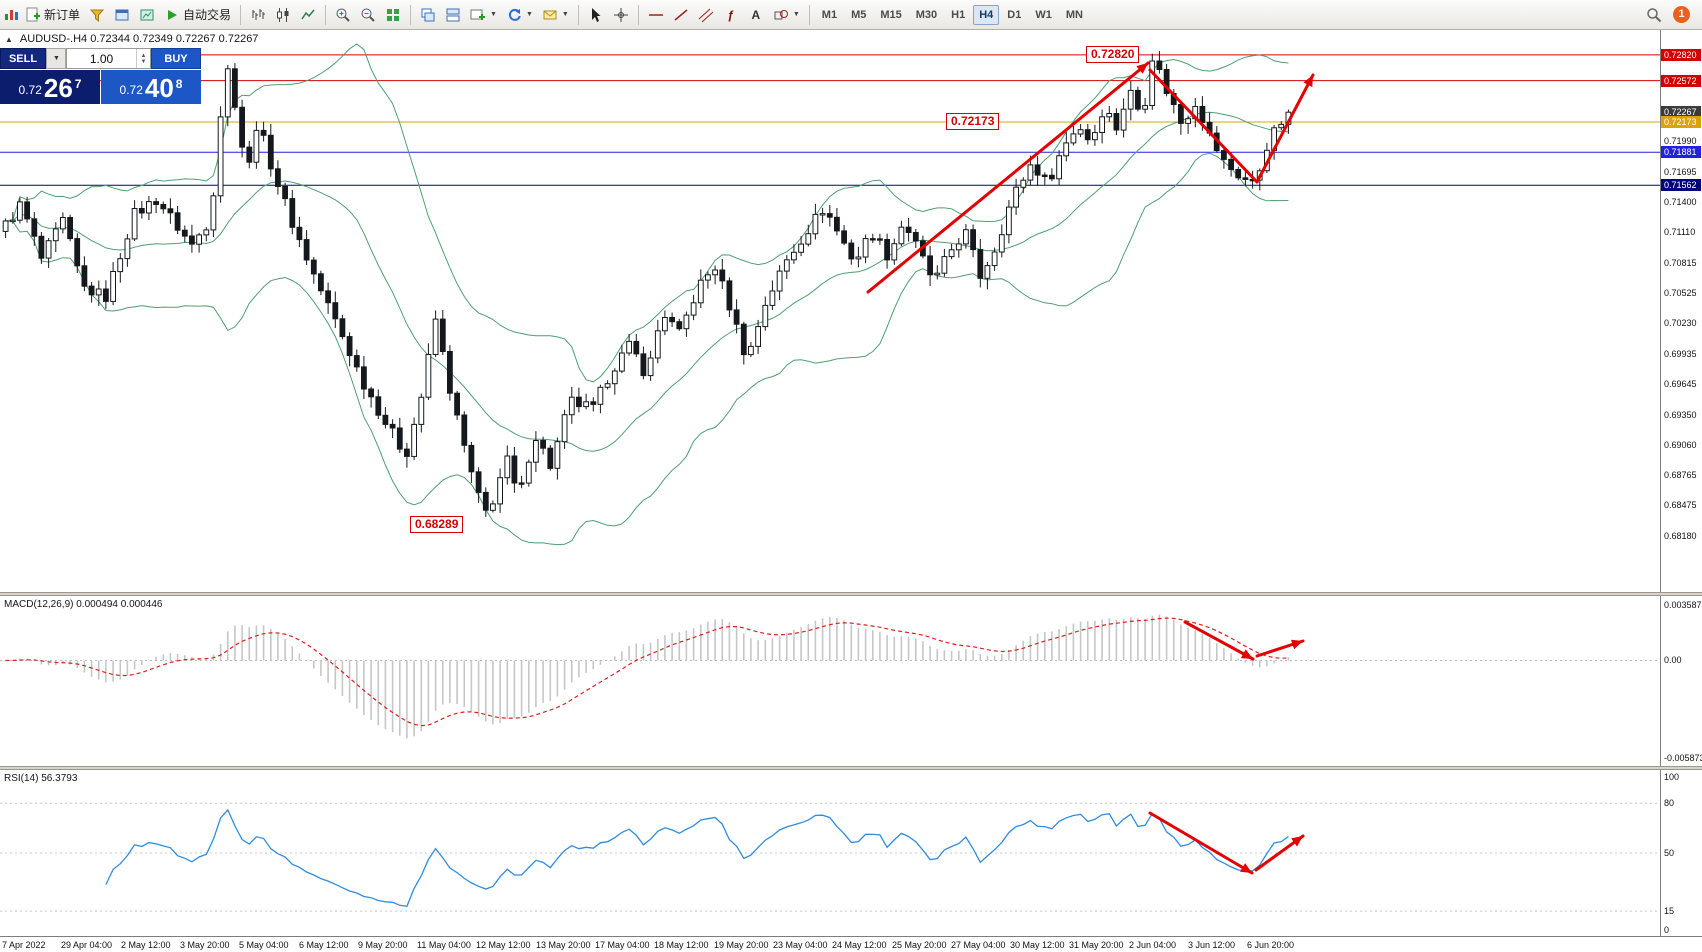 The height and width of the screenshot is (952, 1702). I want to click on horizontal-line-button, so click(656, 15).